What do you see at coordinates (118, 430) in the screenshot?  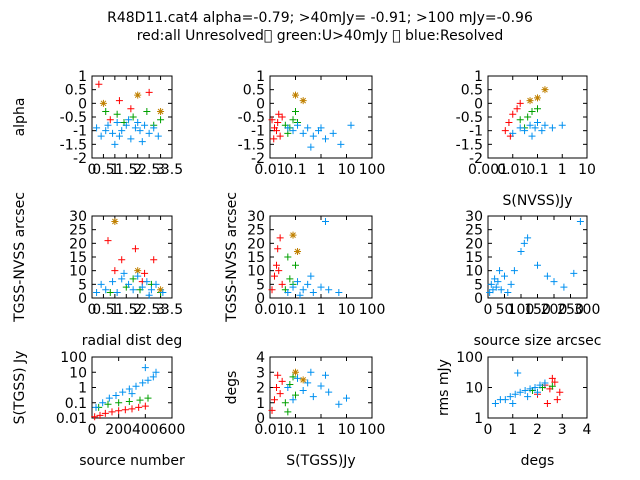 I see `x-tick-label: 200` at bounding box center [118, 430].